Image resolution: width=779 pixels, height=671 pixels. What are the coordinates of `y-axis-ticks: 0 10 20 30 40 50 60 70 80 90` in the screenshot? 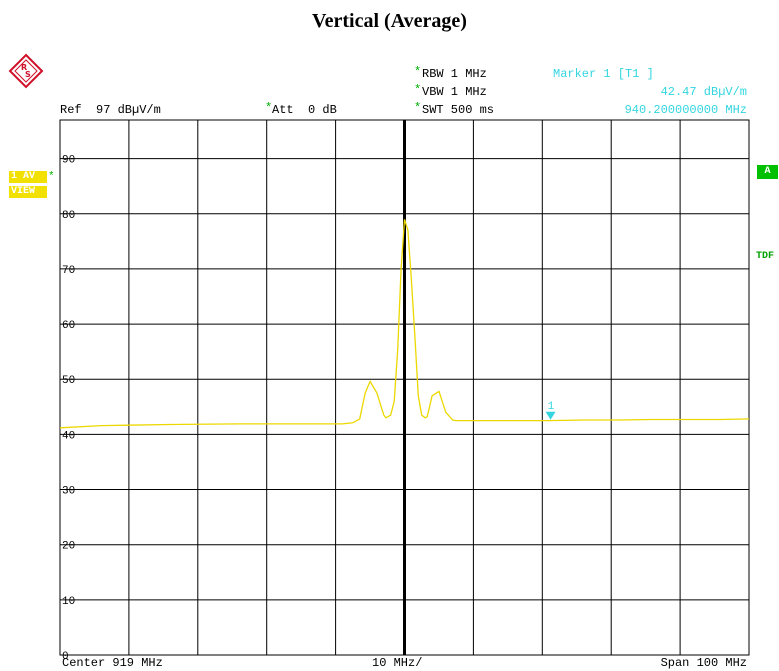 It's located at (68, 409).